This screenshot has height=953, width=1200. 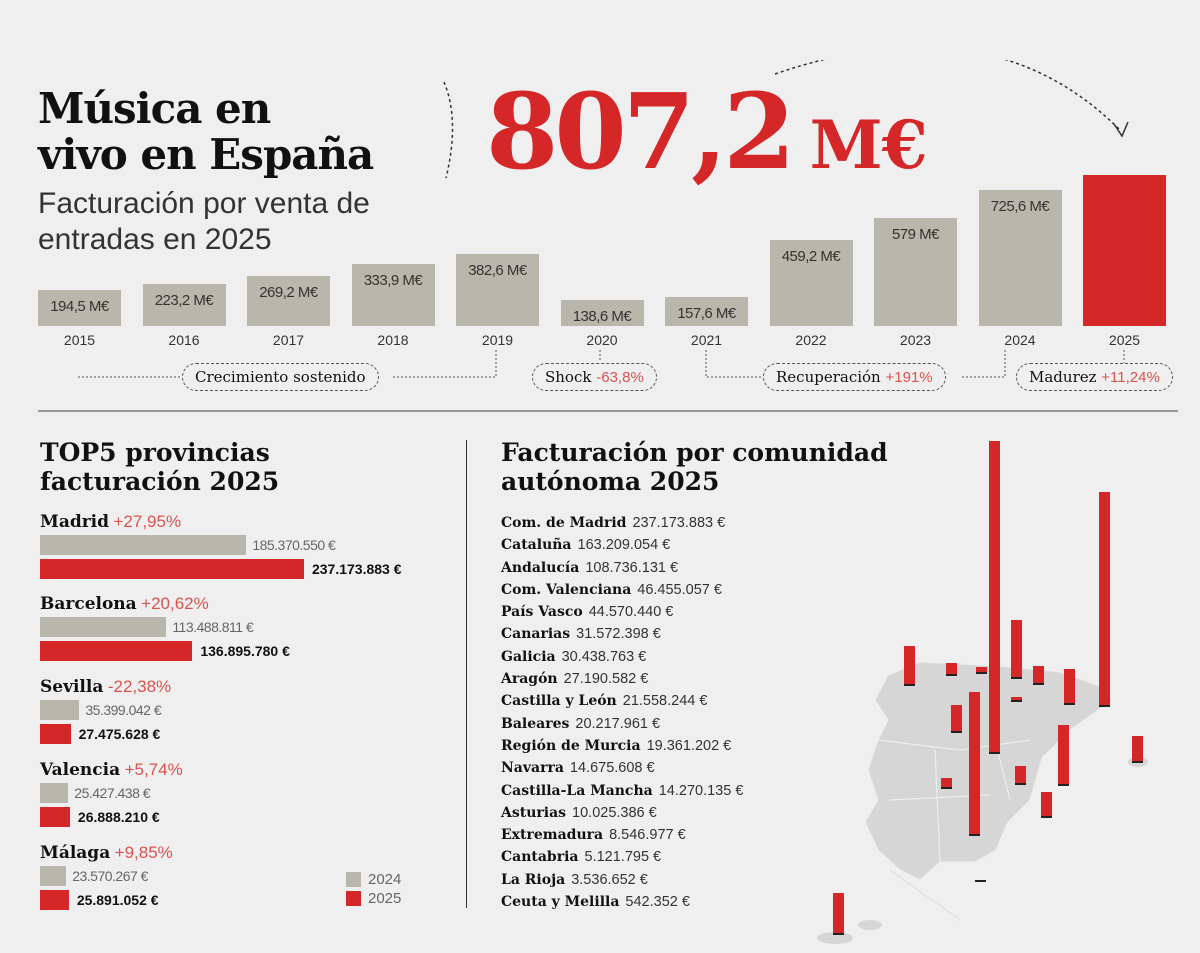 What do you see at coordinates (1124, 340) in the screenshot?
I see `year-label: 2025` at bounding box center [1124, 340].